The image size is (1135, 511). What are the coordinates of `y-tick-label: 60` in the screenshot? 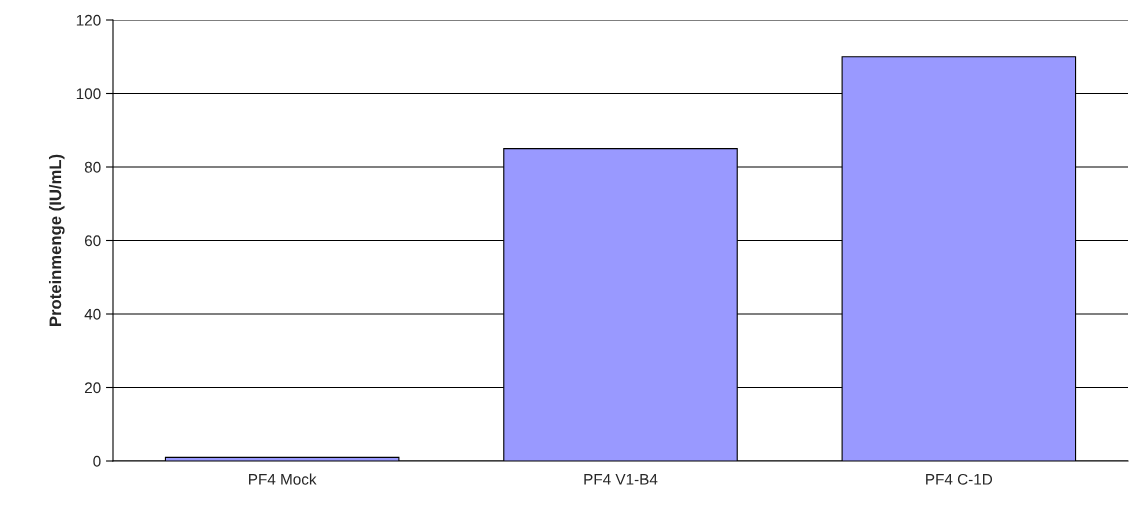 It's located at (92, 241).